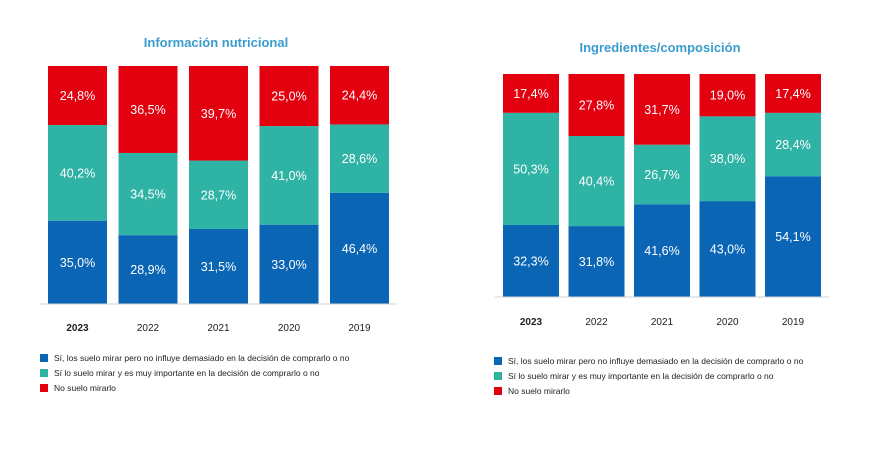  I want to click on data-label: 38,0%, so click(727, 159).